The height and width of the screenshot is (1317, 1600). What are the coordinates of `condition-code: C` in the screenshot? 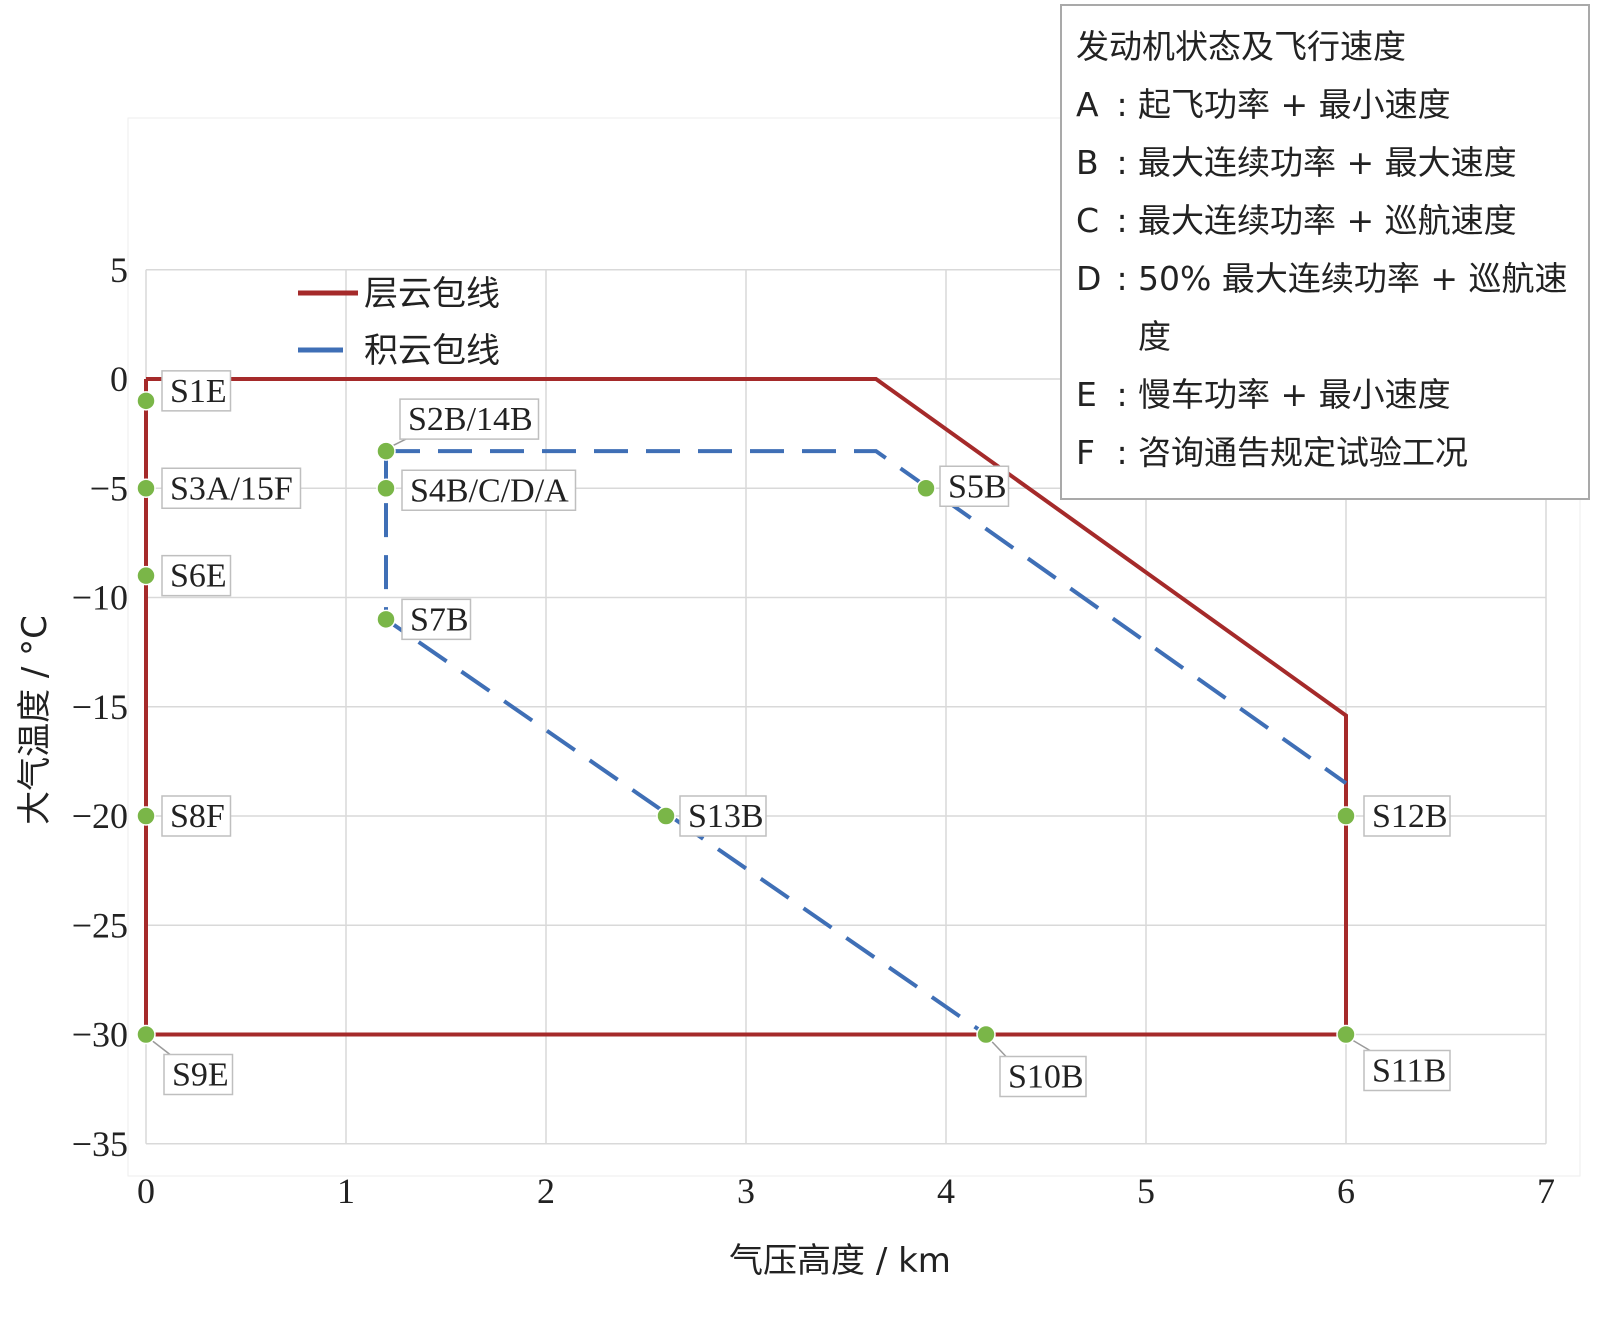 It's located at (1088, 220).